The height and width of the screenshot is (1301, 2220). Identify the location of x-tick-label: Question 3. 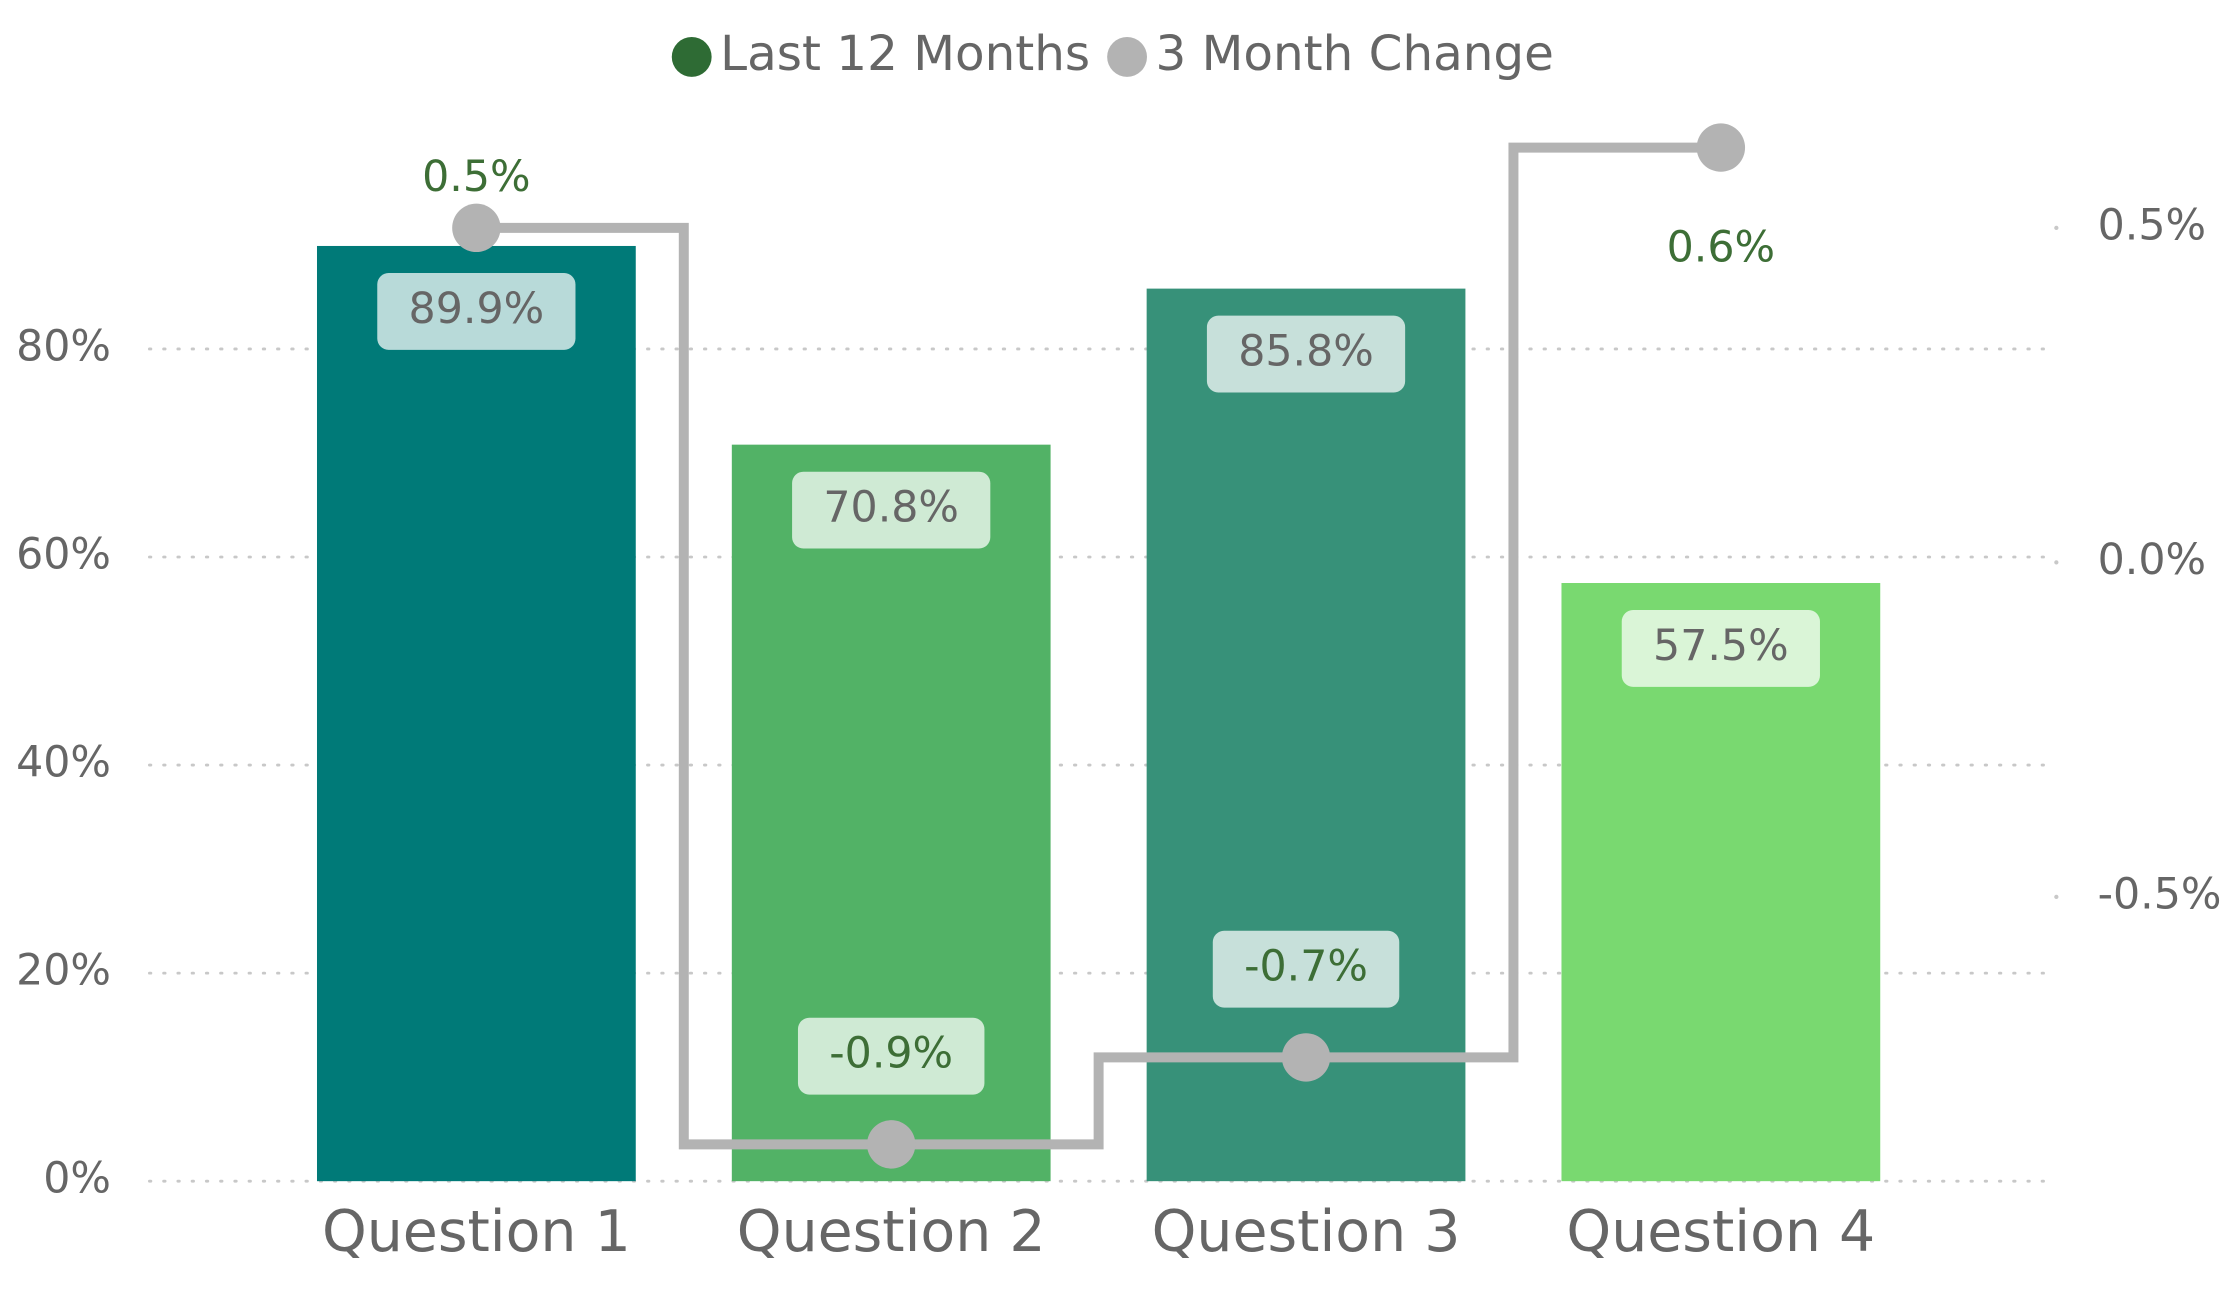
(1306, 1232).